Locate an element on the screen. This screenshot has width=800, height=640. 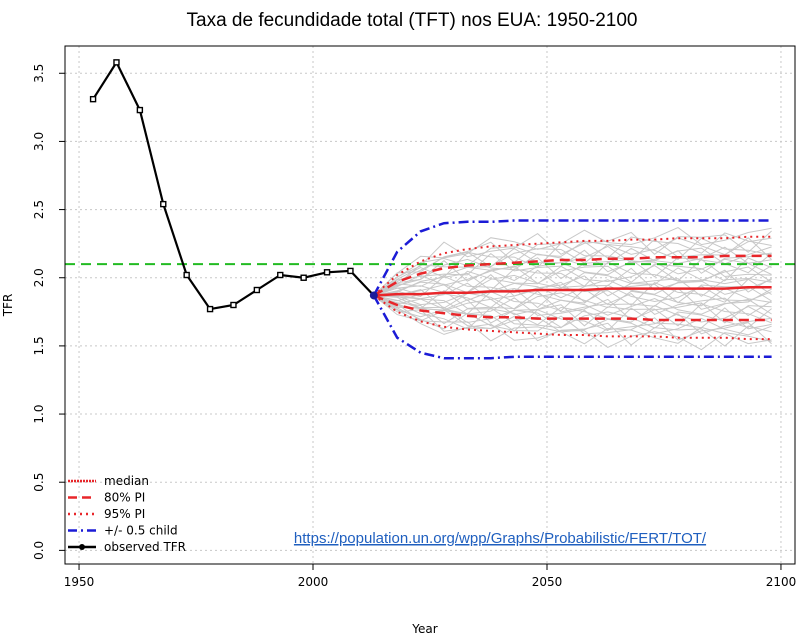
y-tick-label: 3.5 is located at coordinates (39, 73).